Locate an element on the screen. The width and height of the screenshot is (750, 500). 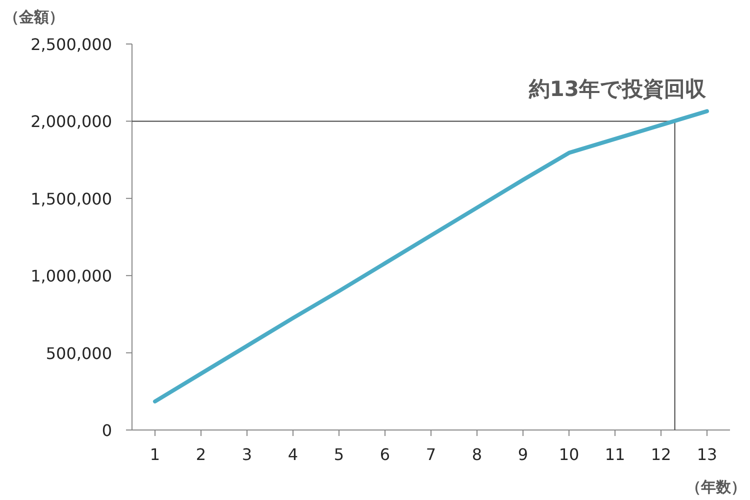
x-tick-label: 12 is located at coordinates (661, 454).